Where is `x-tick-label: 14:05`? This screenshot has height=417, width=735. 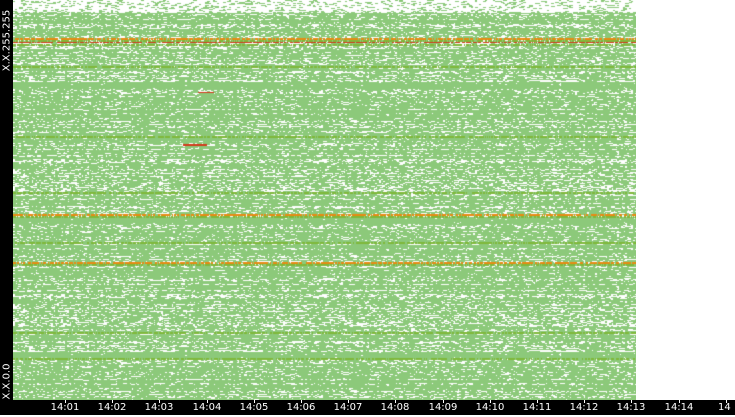
x-tick-label: 14:05 is located at coordinates (254, 407).